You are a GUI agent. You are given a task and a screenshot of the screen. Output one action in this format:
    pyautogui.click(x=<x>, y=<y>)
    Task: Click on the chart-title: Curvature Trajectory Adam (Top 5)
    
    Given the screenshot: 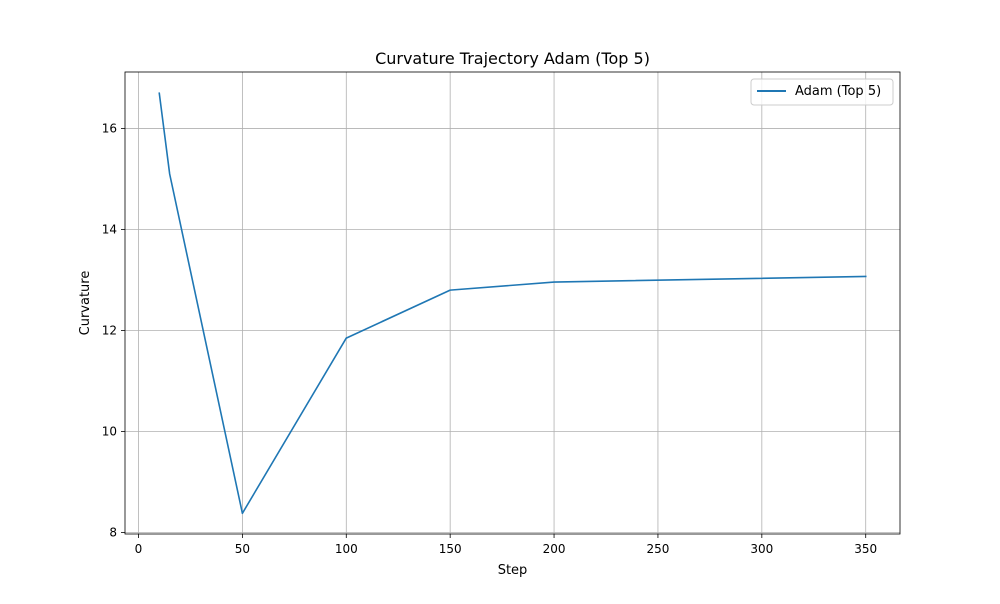 What is the action you would take?
    pyautogui.click(x=512, y=58)
    